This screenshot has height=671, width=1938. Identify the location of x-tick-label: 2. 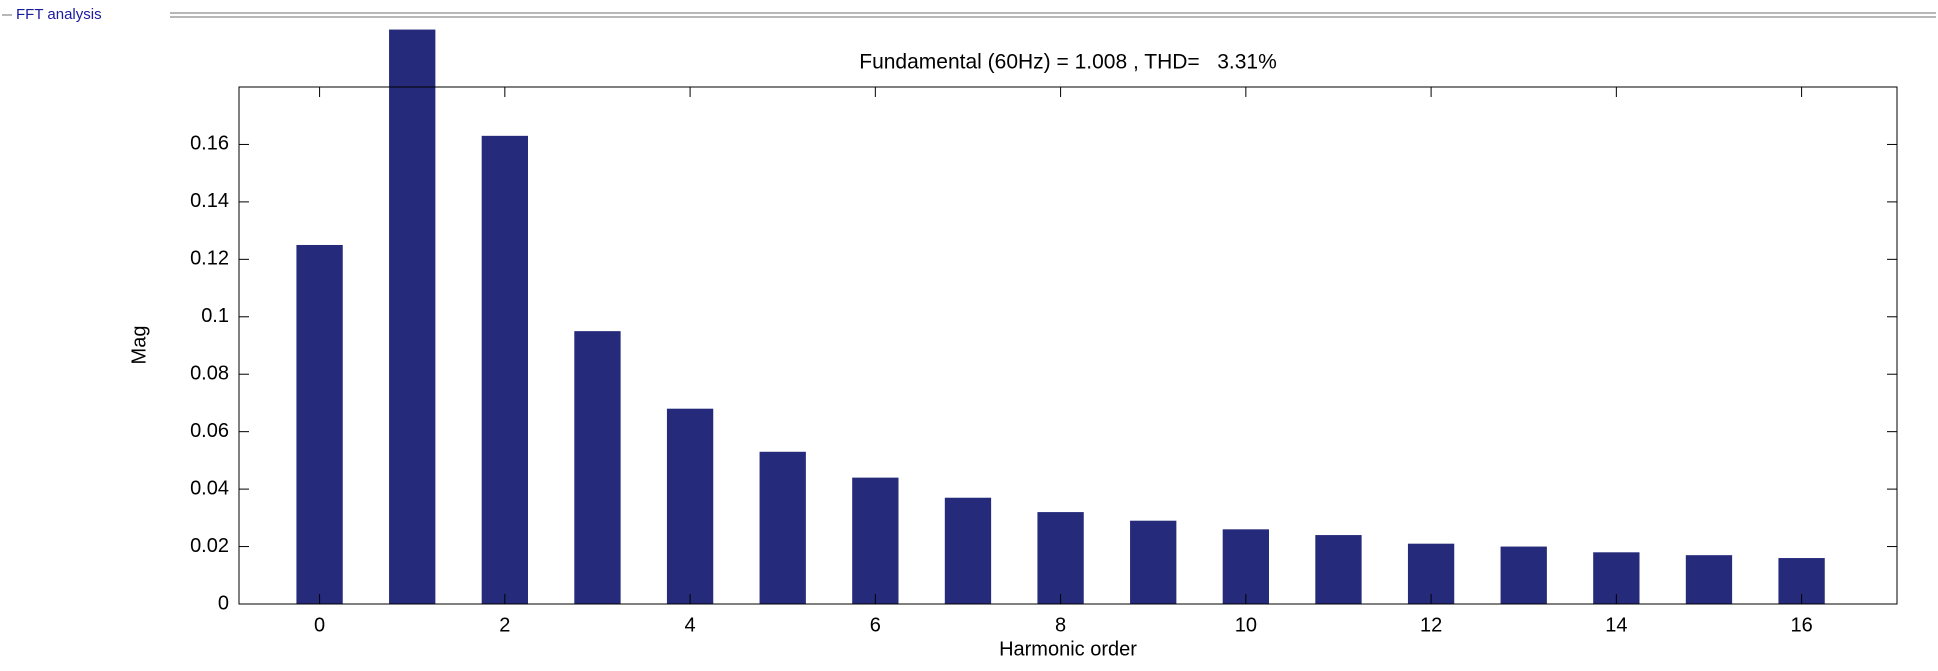
(504, 625).